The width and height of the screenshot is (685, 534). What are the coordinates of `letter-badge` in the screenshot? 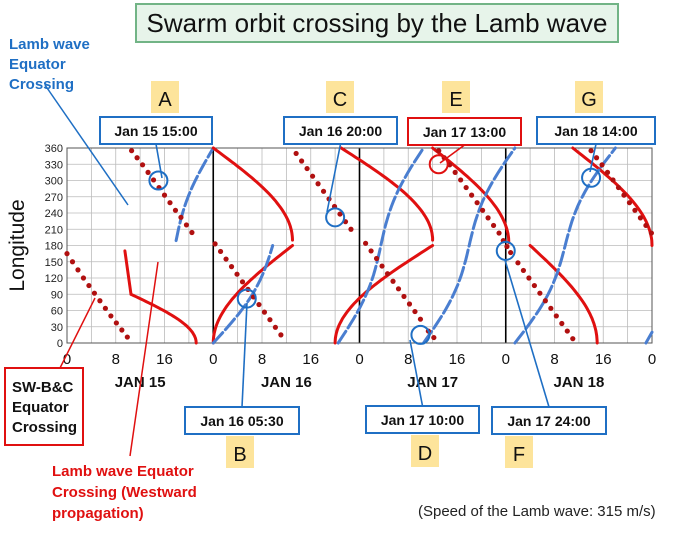 It's located at (425, 451).